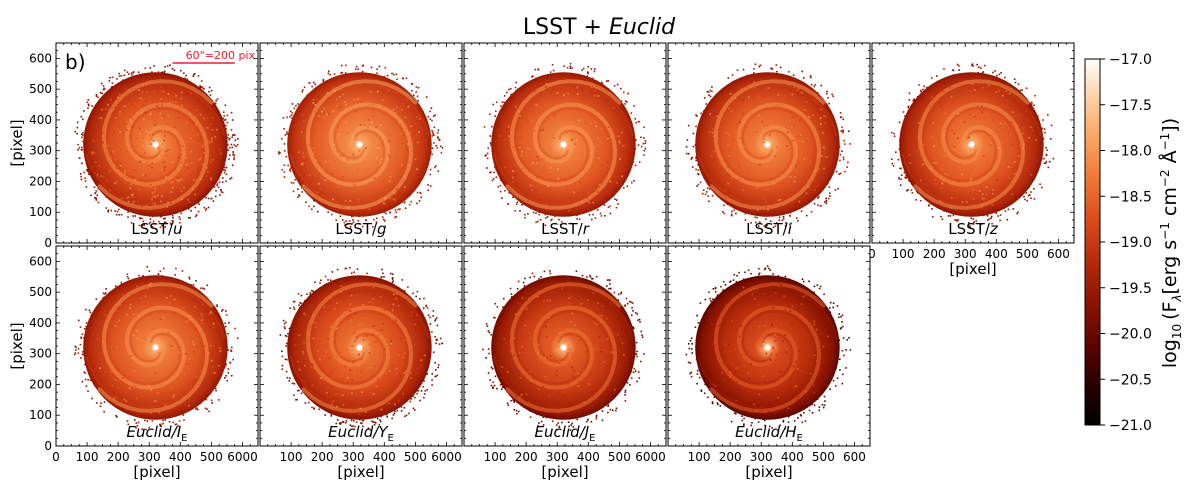 Image resolution: width=1198 pixels, height=488 pixels. Describe the element at coordinates (242, 457) in the screenshot. I see `x-tick-label: 6000` at that location.